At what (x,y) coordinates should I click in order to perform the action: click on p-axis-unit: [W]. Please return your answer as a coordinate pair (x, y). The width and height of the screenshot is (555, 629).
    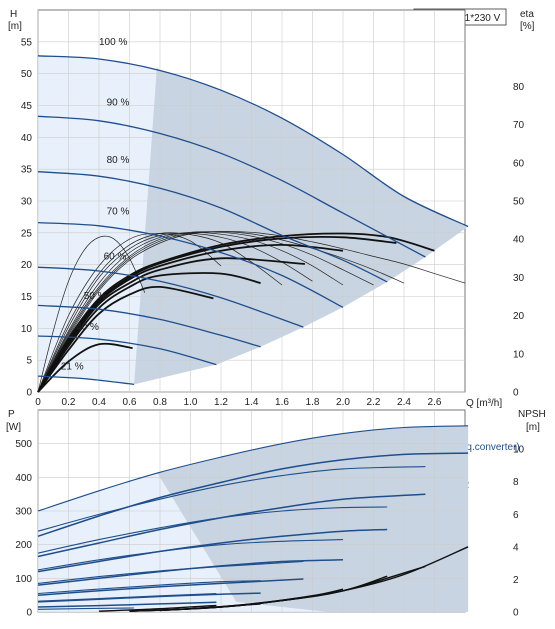
    Looking at the image, I should click on (13, 427).